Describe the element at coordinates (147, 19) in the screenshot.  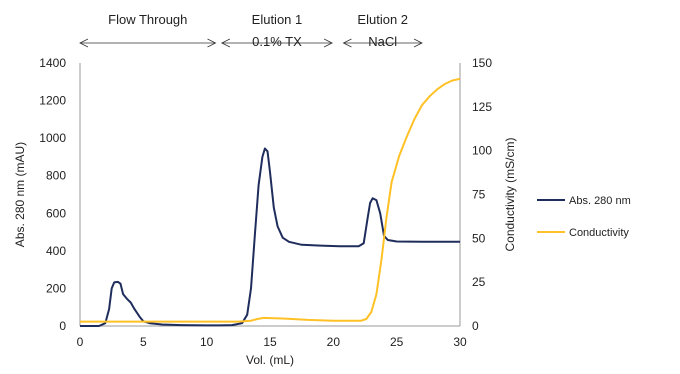
I see `phase-label: Flow Through` at that location.